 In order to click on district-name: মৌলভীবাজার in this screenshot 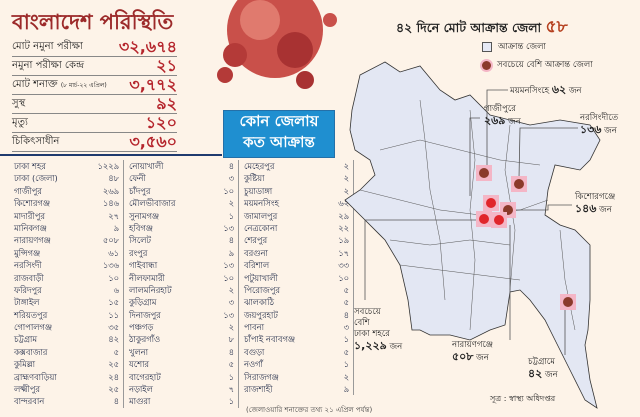, I will do `click(152, 203)`.